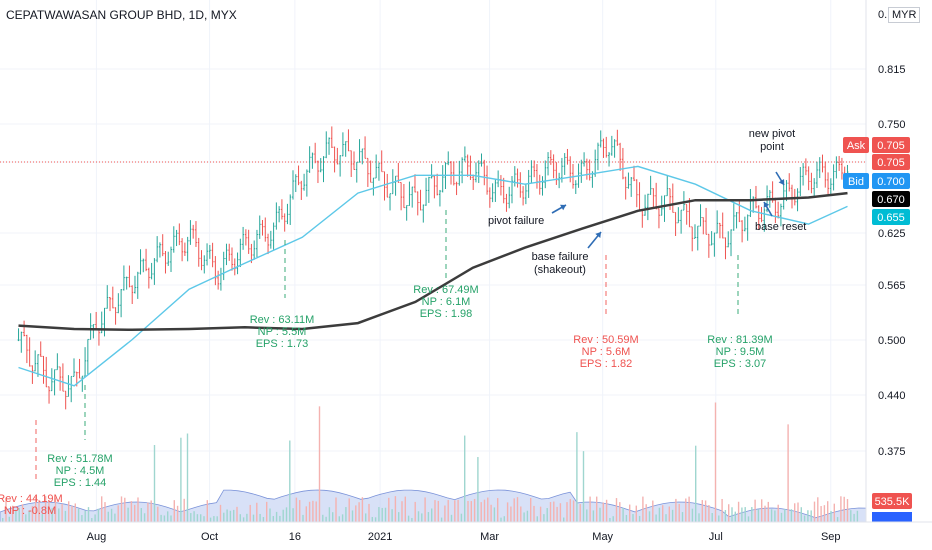 The height and width of the screenshot is (550, 932). Describe the element at coordinates (904, 15) in the screenshot. I see `currency-button: MYR` at that location.